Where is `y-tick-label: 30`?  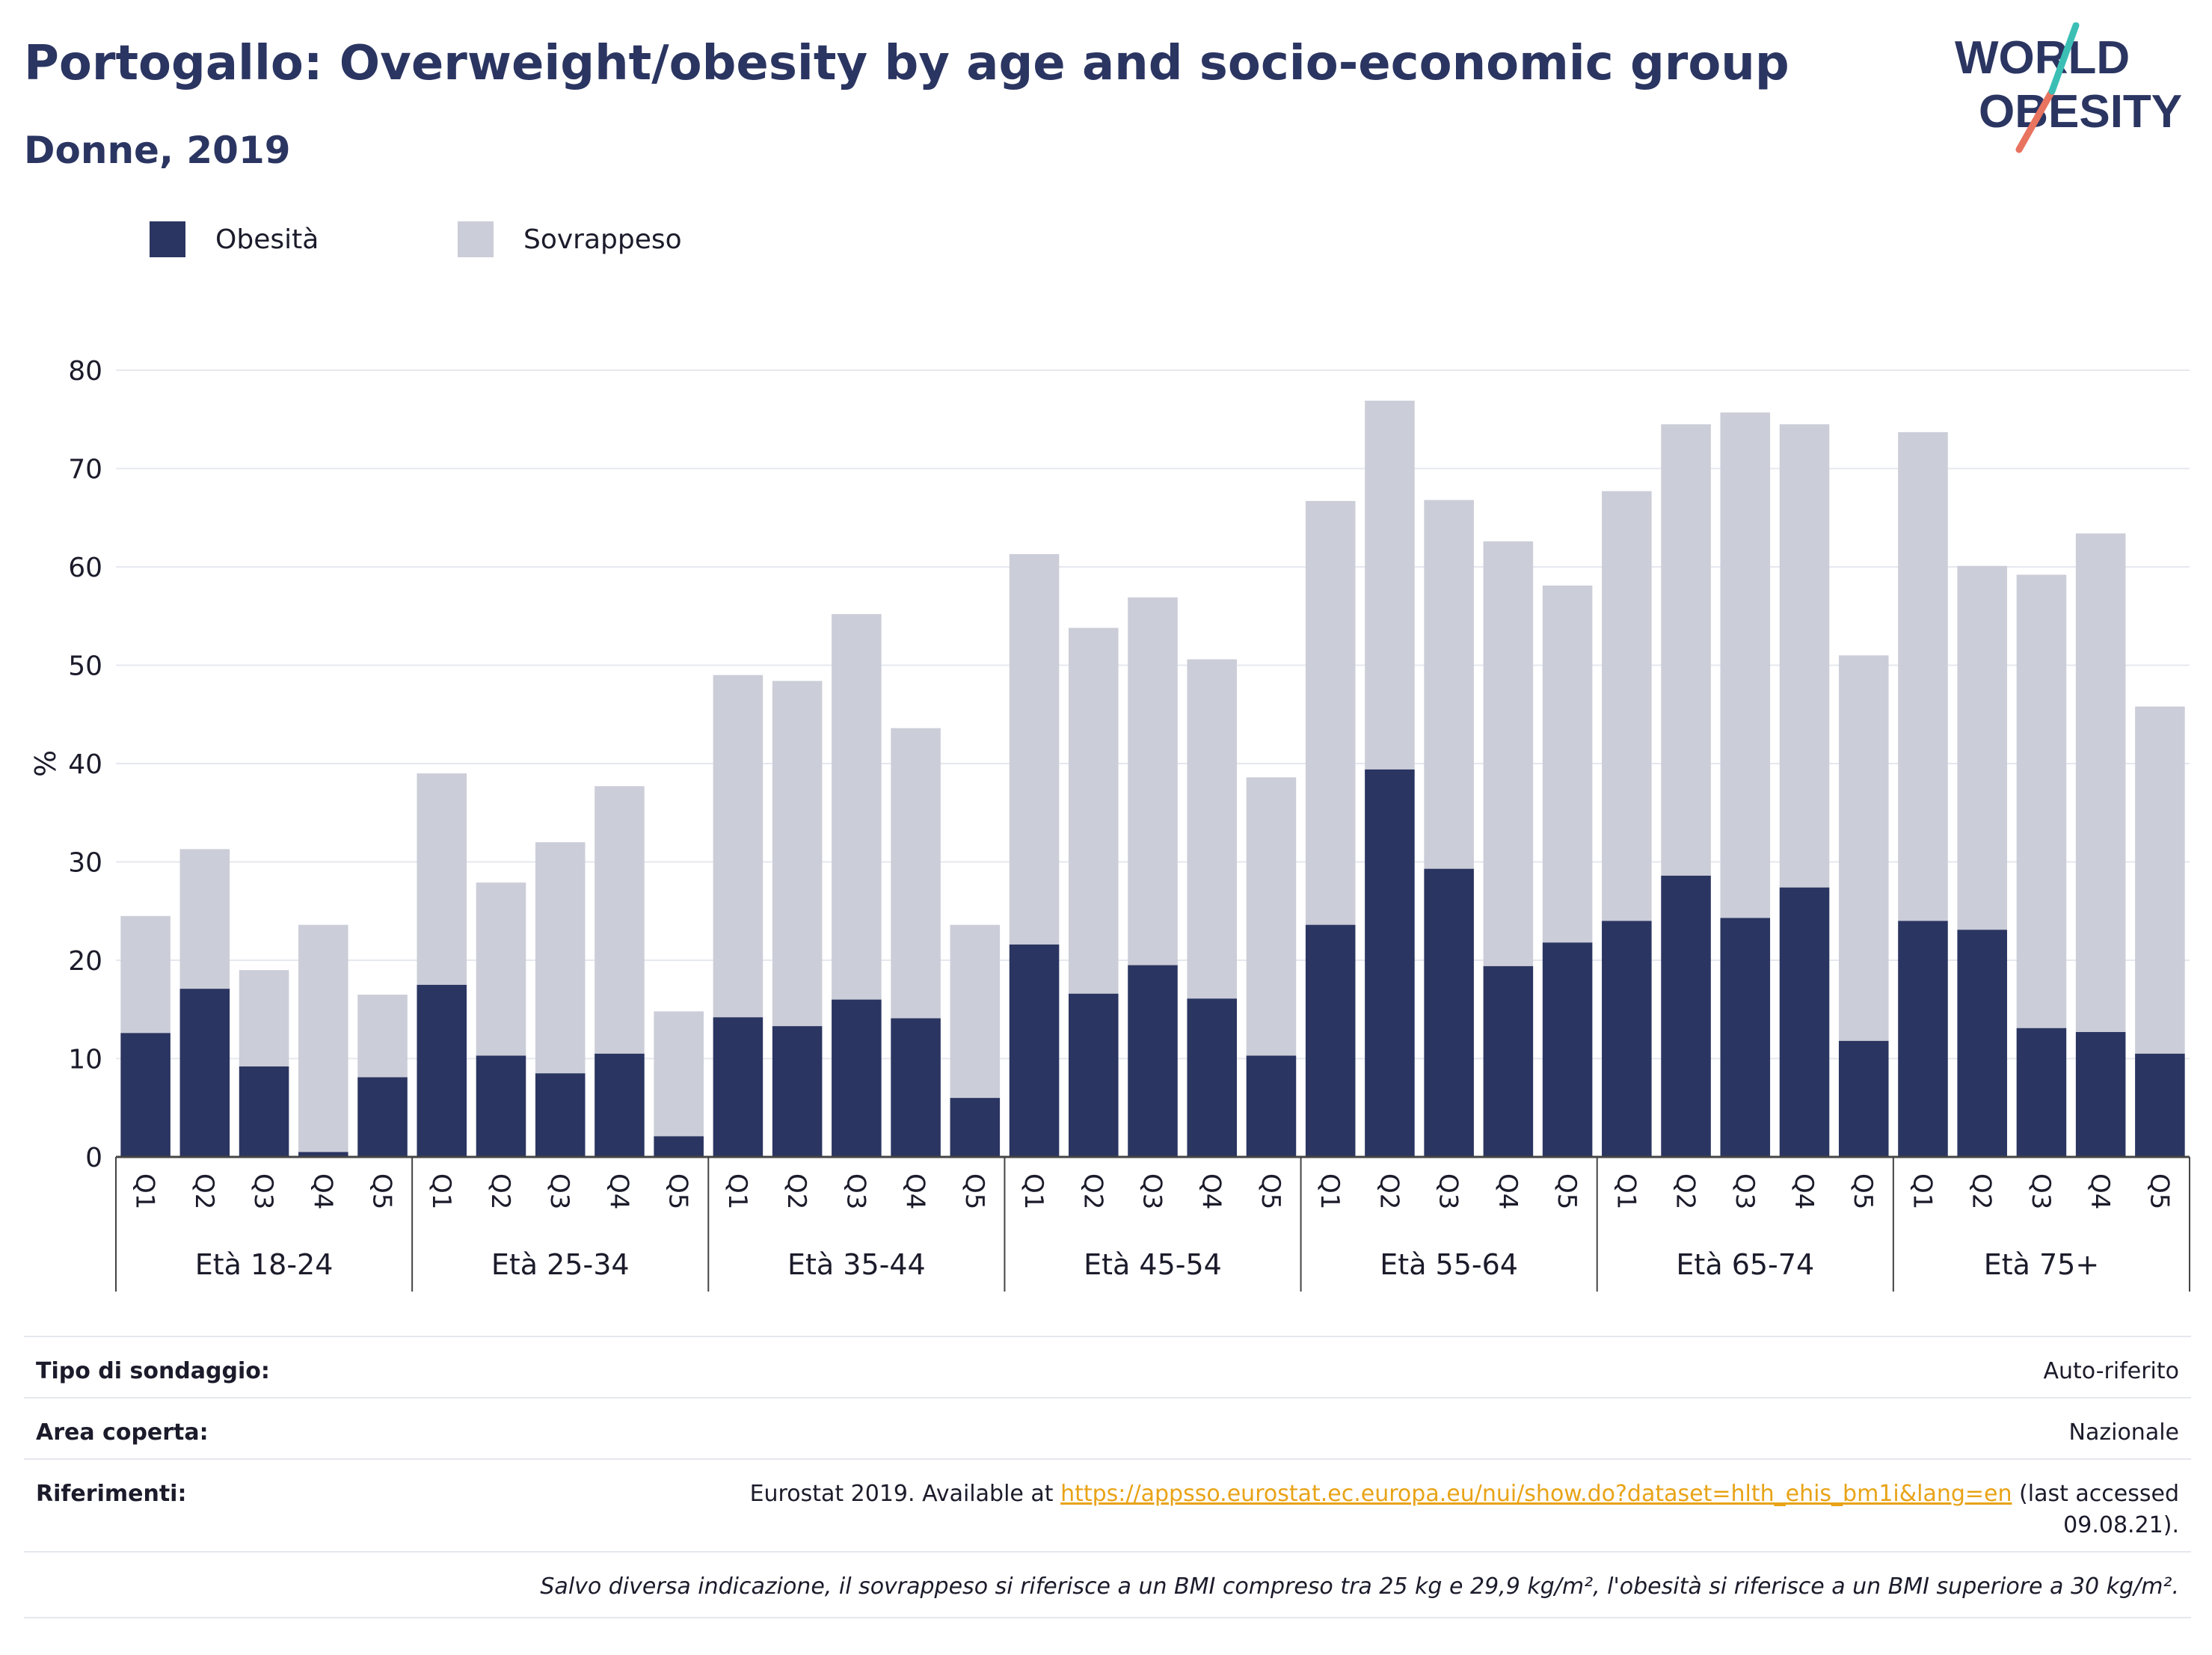
y-tick-label: 30 is located at coordinates (85, 863).